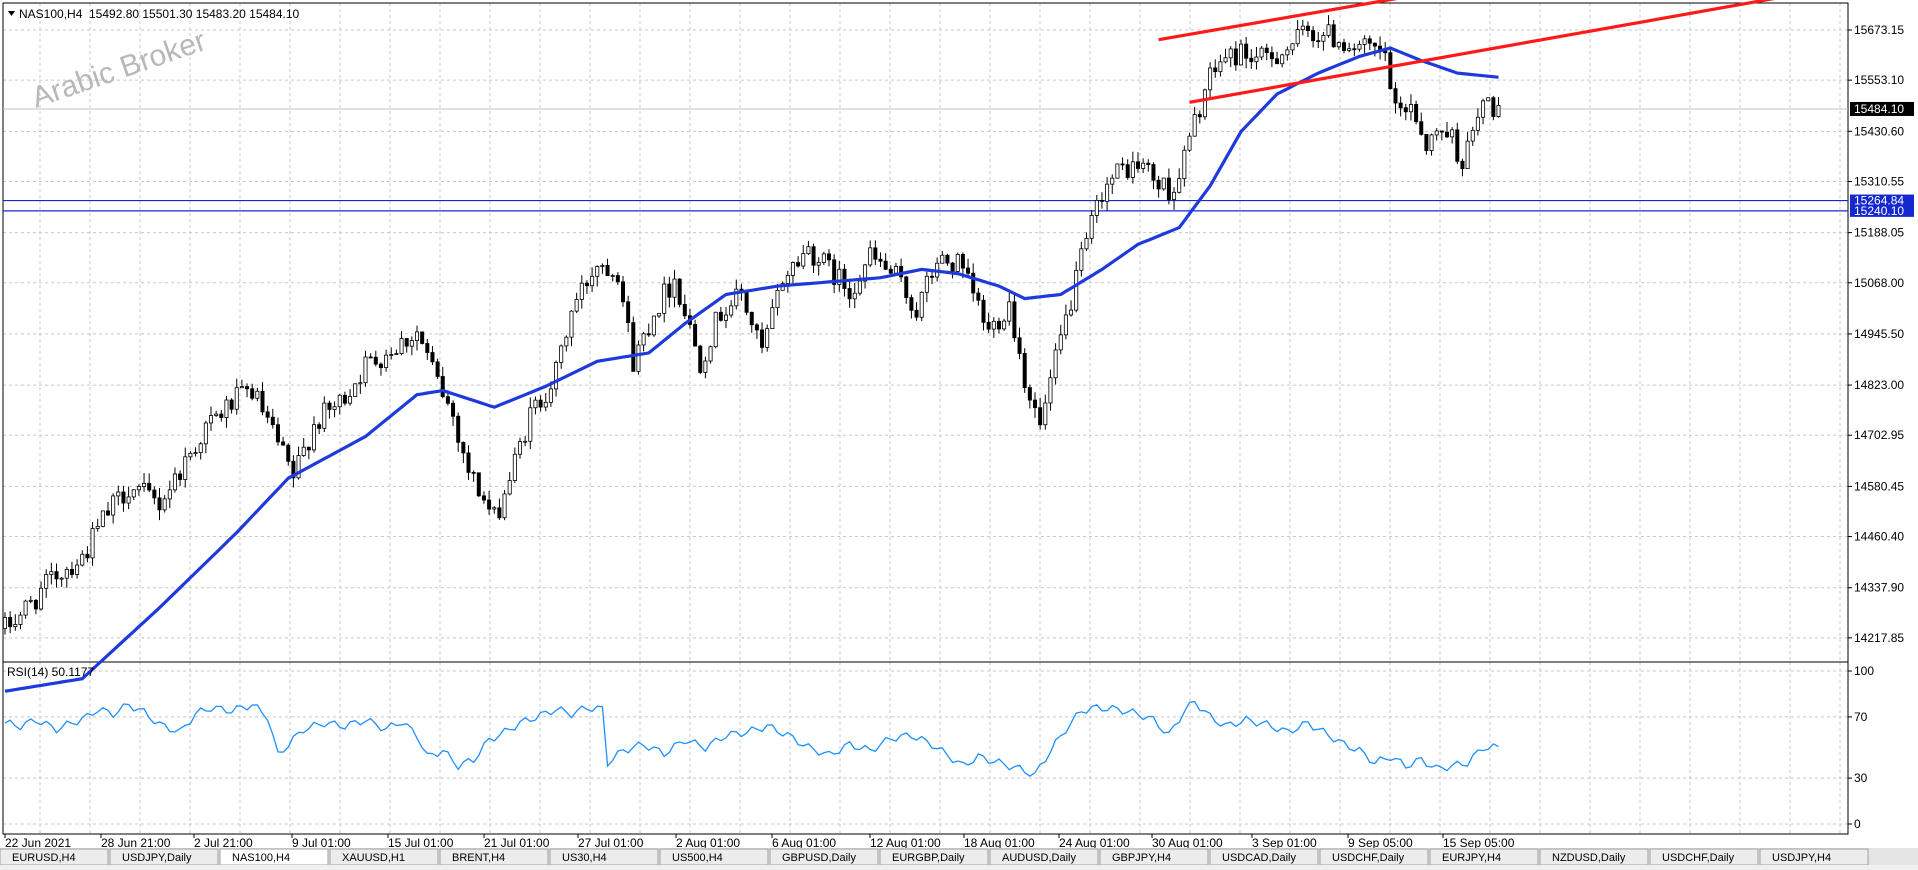 This screenshot has width=1918, height=870. I want to click on time-tick-label: 6 Aug 01:00, so click(804, 843).